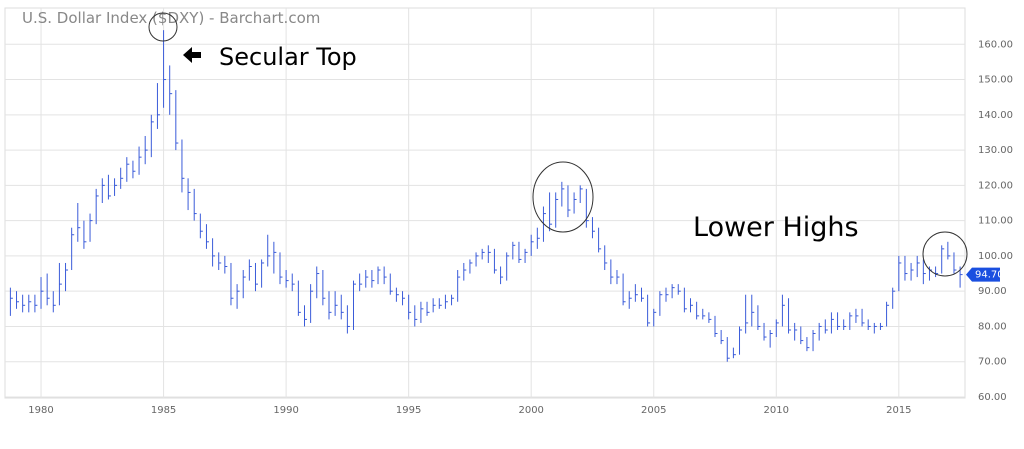  Describe the element at coordinates (288, 57) in the screenshot. I see `annotation: Secular Top` at that location.